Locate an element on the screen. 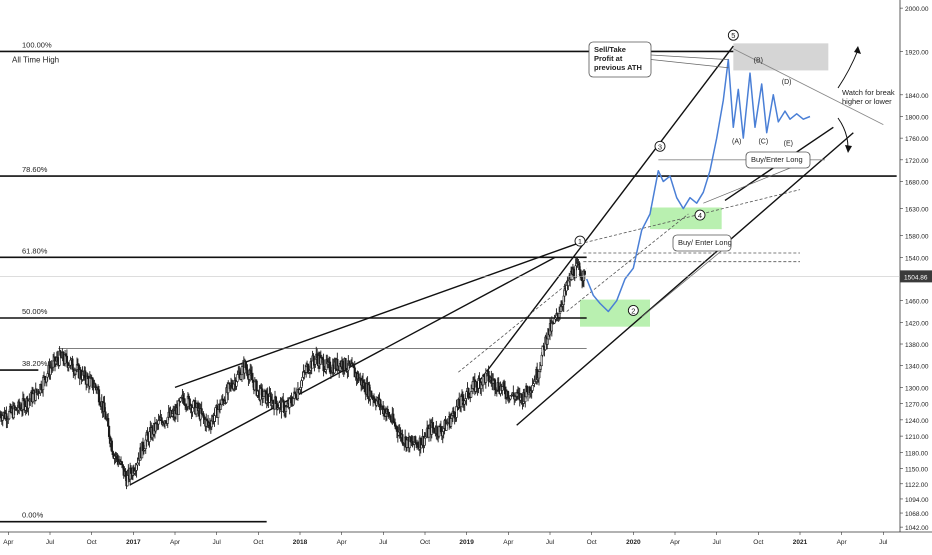 The height and width of the screenshot is (555, 932). price-tick-label: 1180.00 is located at coordinates (916, 453).